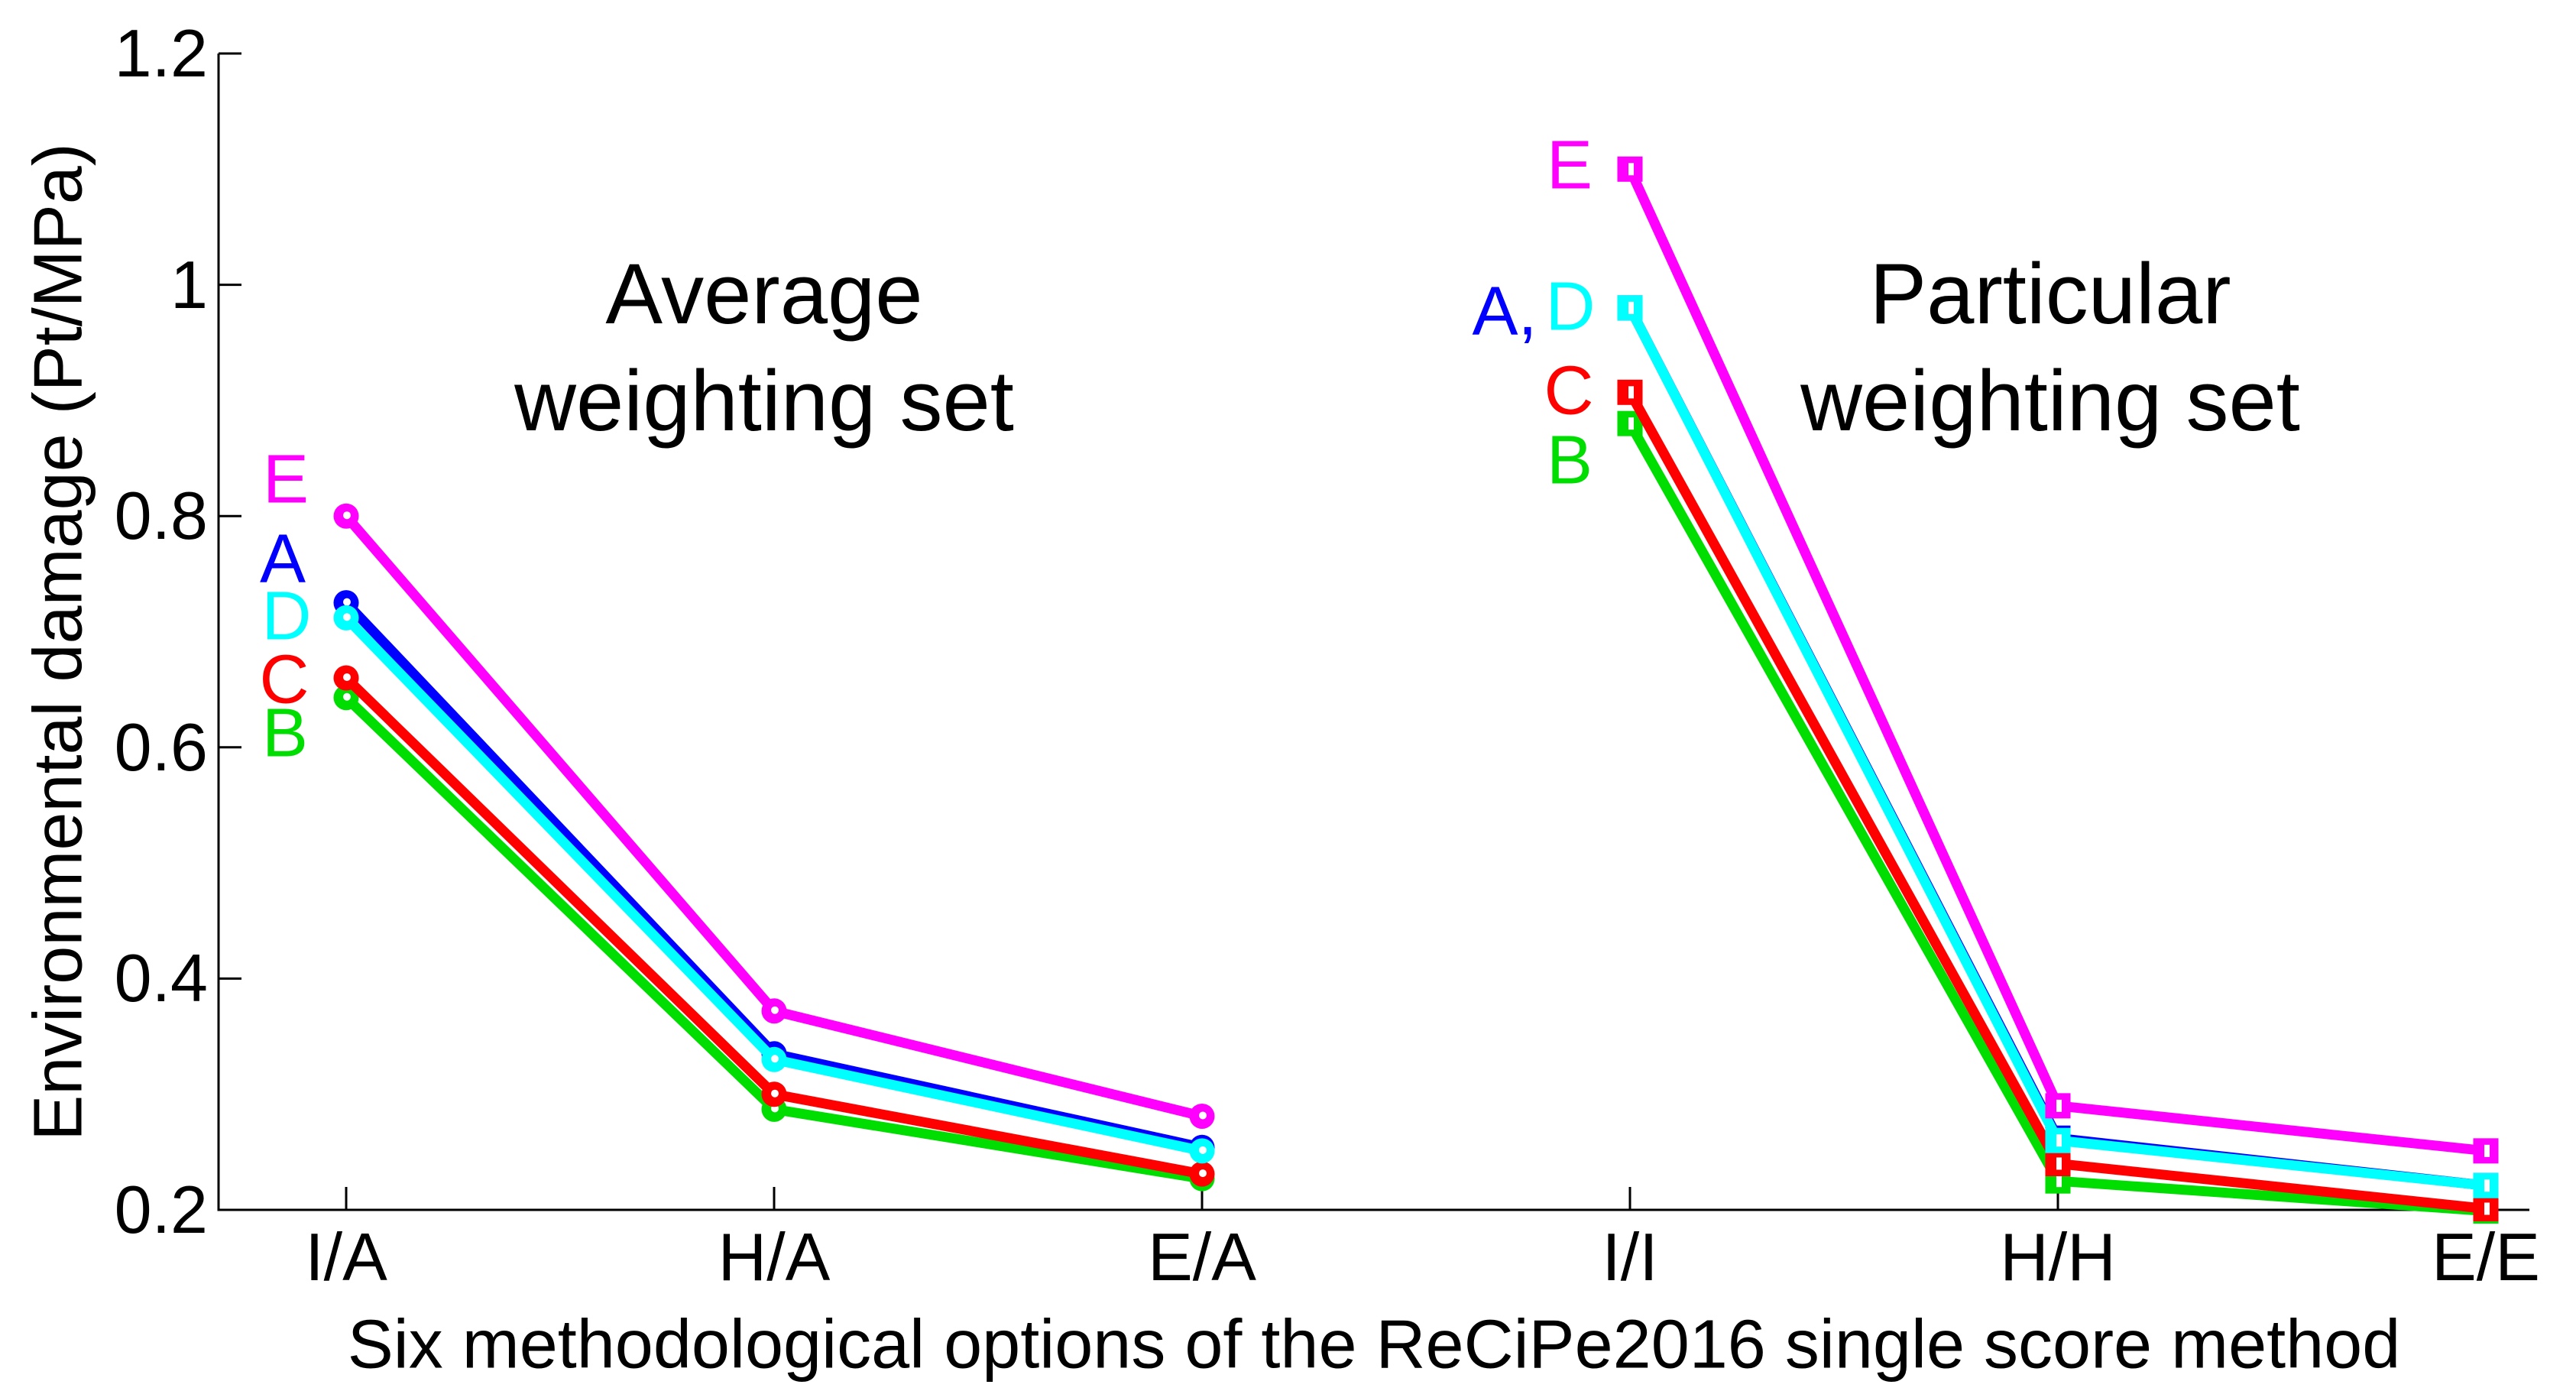 The height and width of the screenshot is (1391, 2576). I want to click on x-tick-label-I-I: I/I, so click(1630, 1257).